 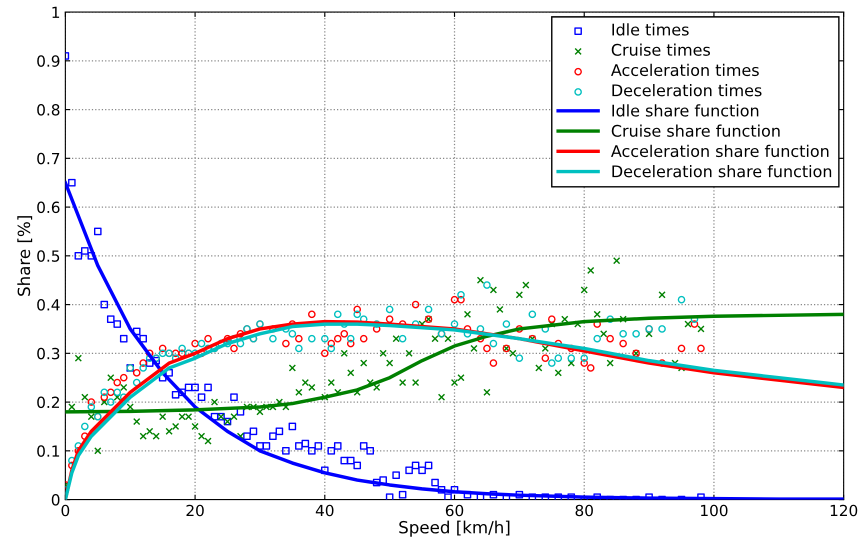 I want to click on legend-label: Cruise share function, so click(x=696, y=130).